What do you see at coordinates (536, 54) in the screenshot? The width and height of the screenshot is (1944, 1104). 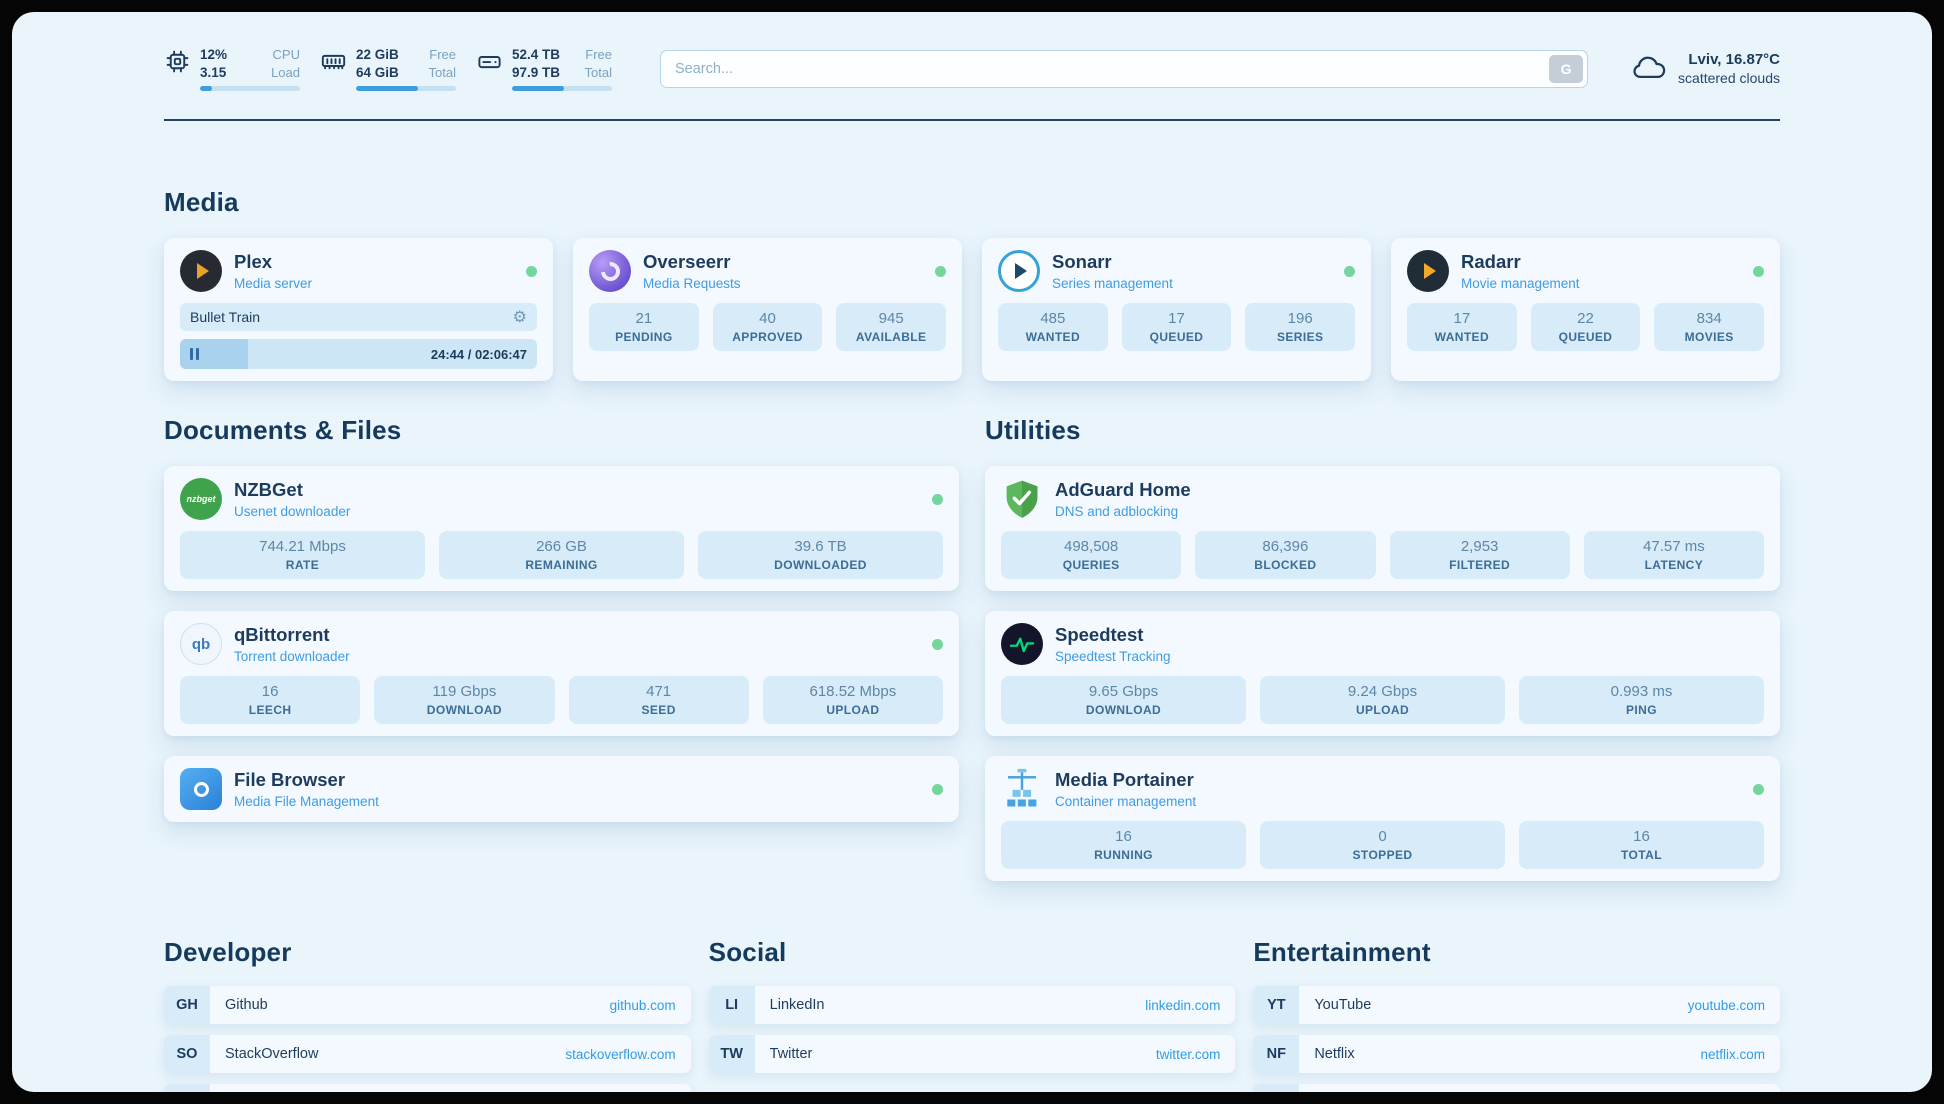 I see `disk-free-value: 52.4 TB` at bounding box center [536, 54].